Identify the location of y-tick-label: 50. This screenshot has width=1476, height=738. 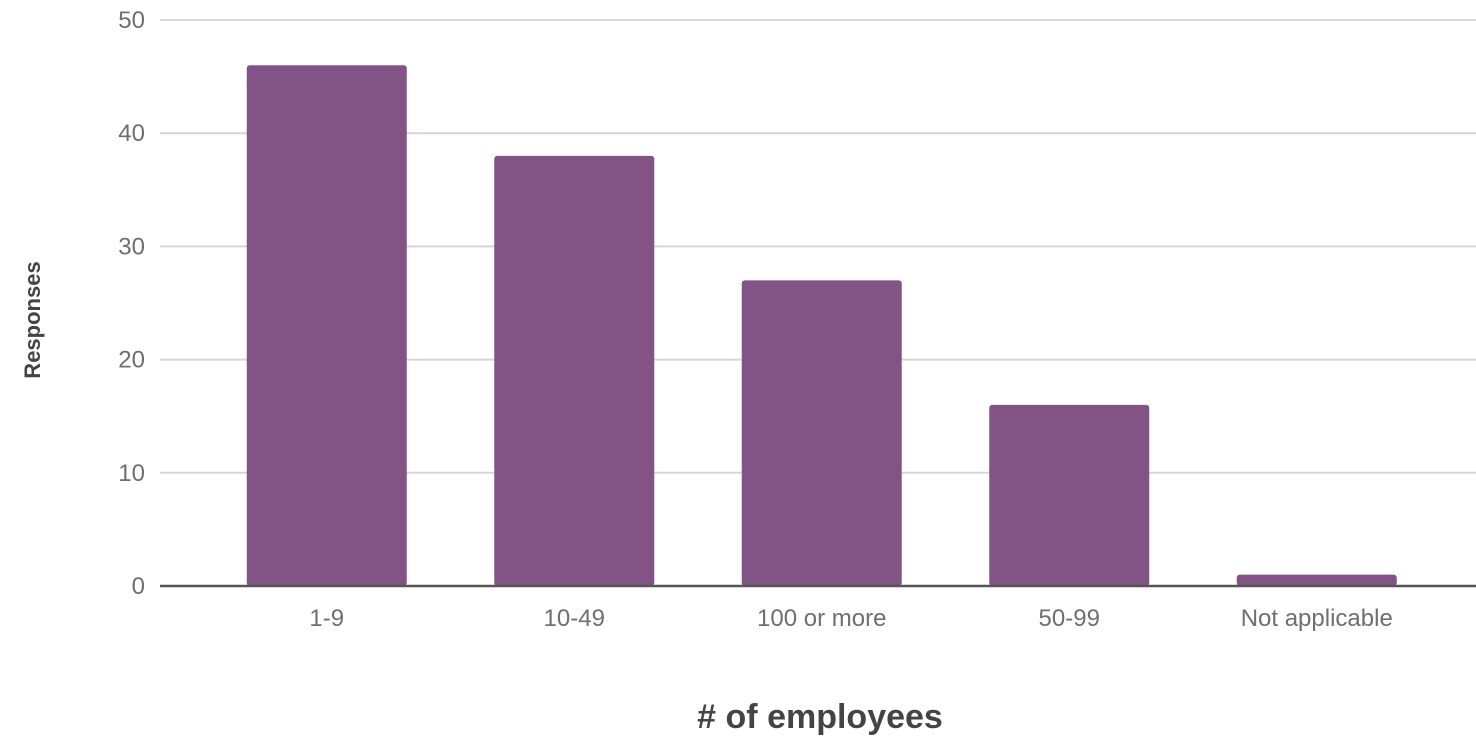
(131, 20).